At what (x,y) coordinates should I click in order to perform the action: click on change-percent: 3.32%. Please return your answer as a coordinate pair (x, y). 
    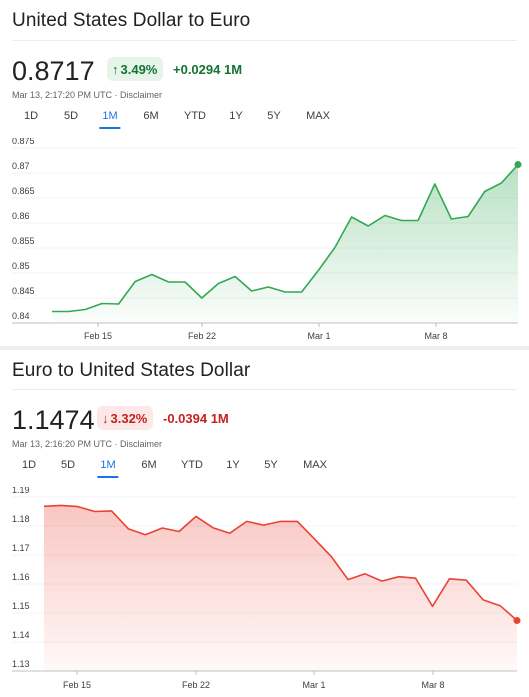
    Looking at the image, I should click on (129, 418).